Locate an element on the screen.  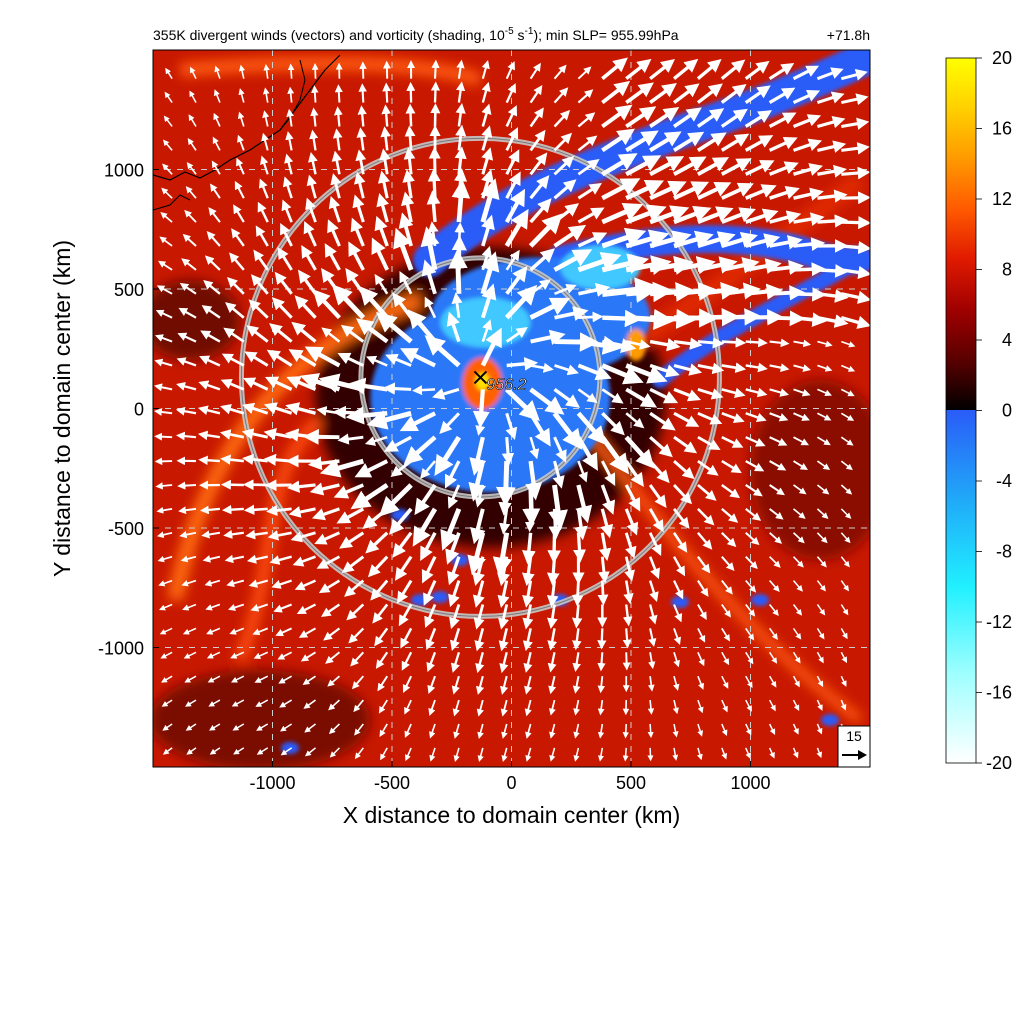
x-tick-label: 0 is located at coordinates (511, 783).